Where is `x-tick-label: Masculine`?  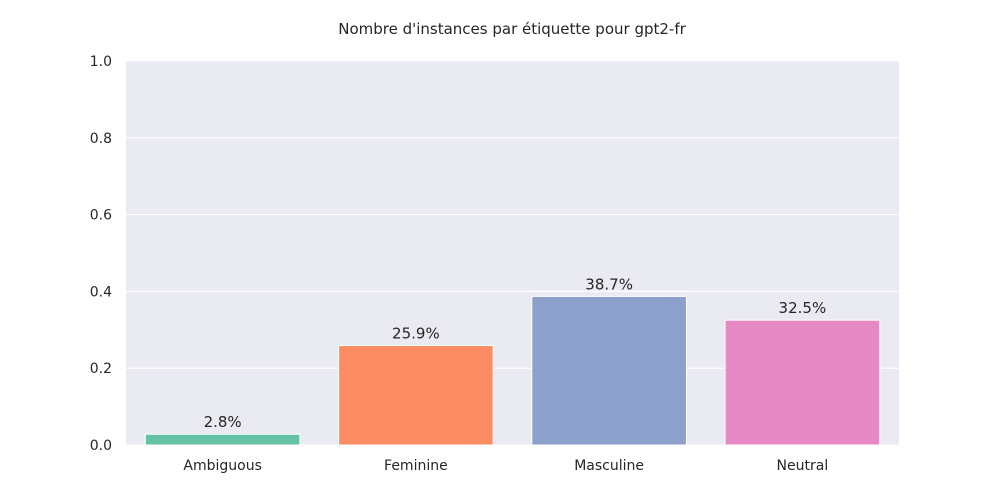 x-tick-label: Masculine is located at coordinates (609, 466).